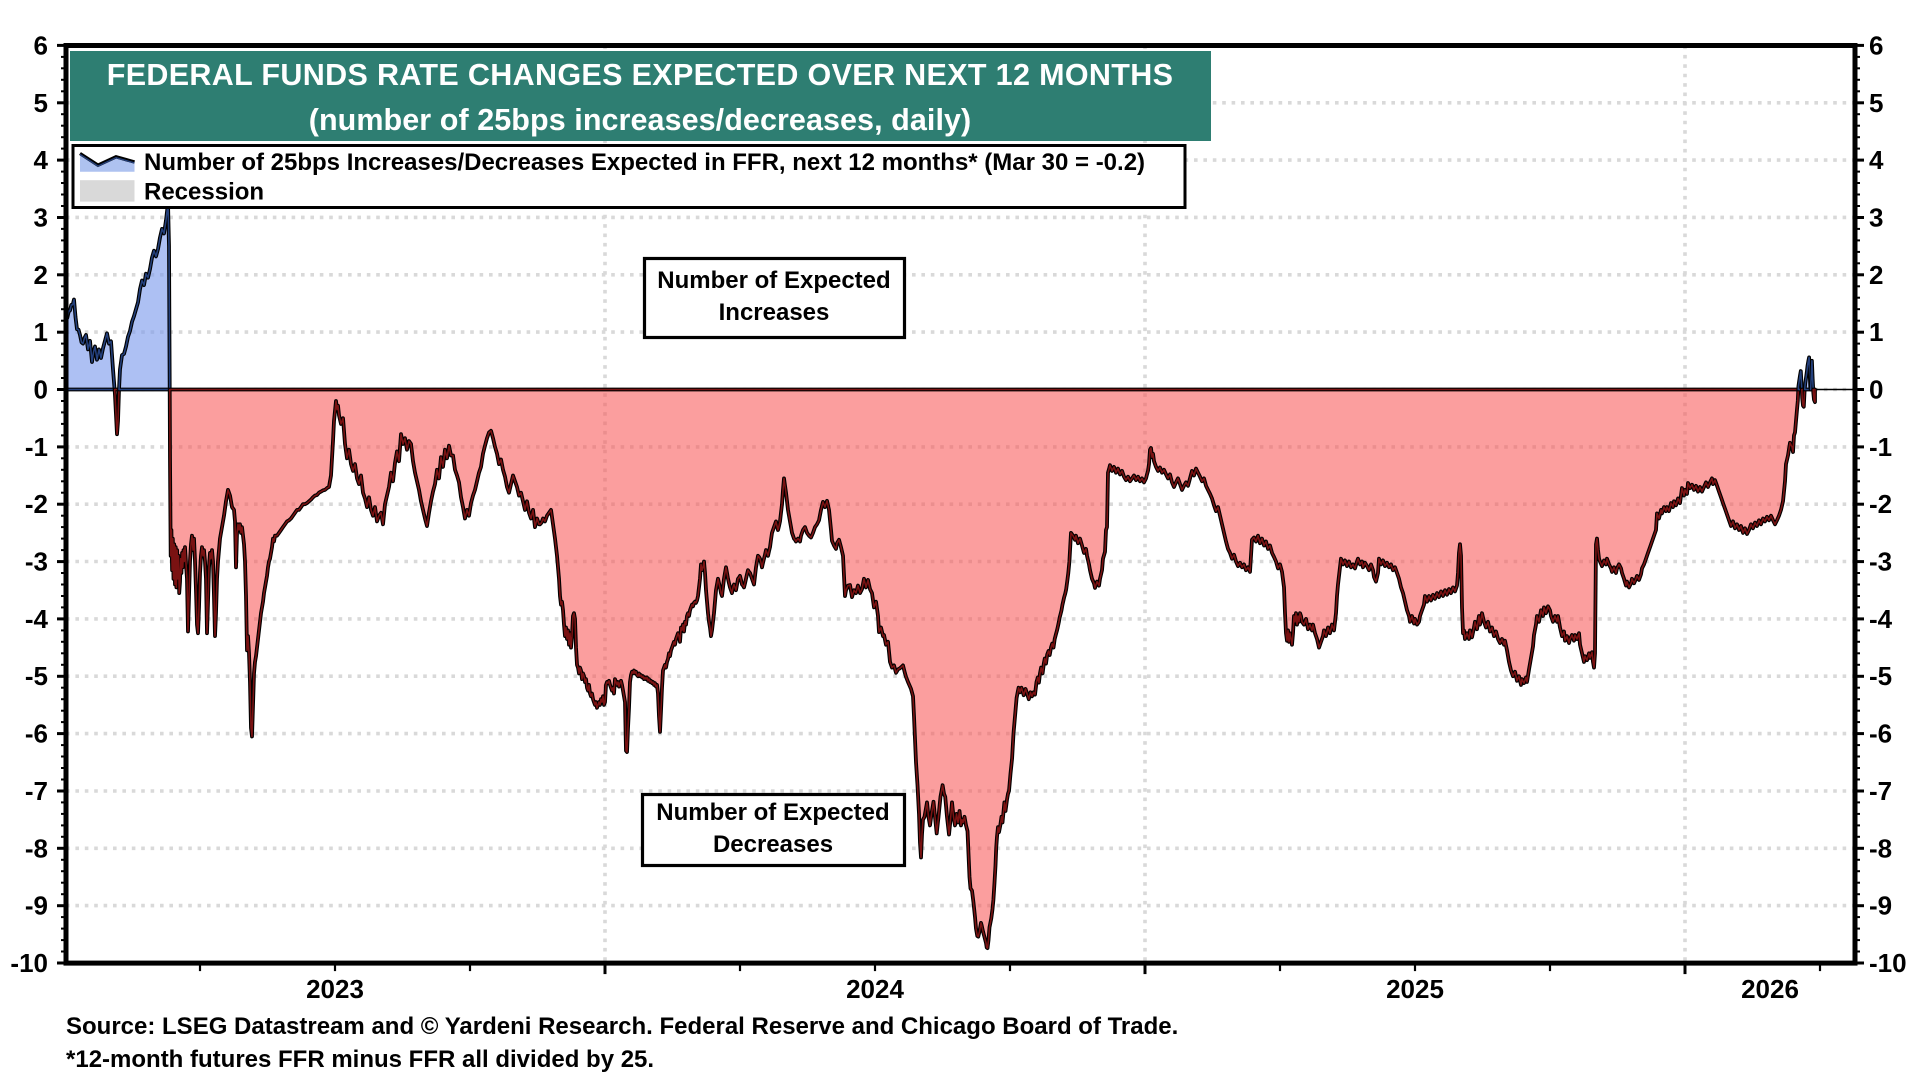 The image size is (1920, 1080). Describe the element at coordinates (335, 989) in the screenshot. I see `svg-text: 2023` at that location.